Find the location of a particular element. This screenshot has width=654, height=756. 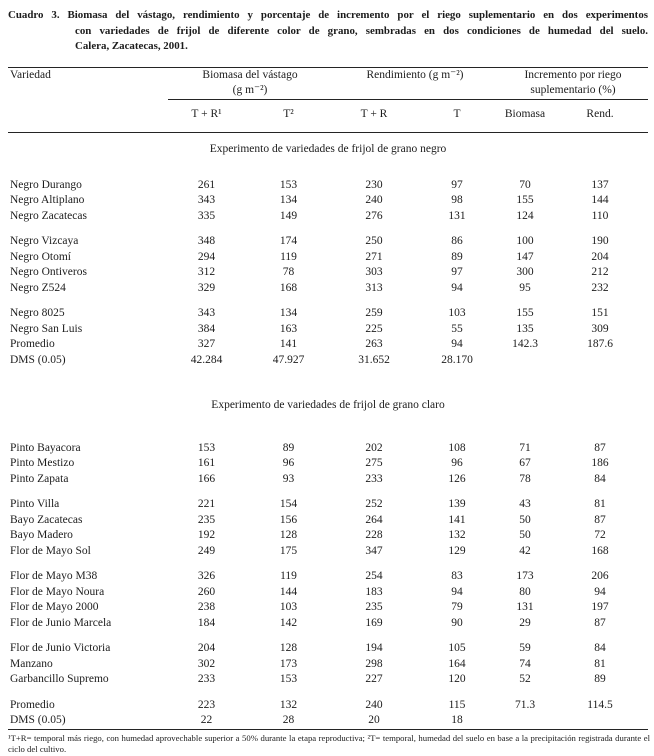

value-cell: 110 is located at coordinates (600, 215).